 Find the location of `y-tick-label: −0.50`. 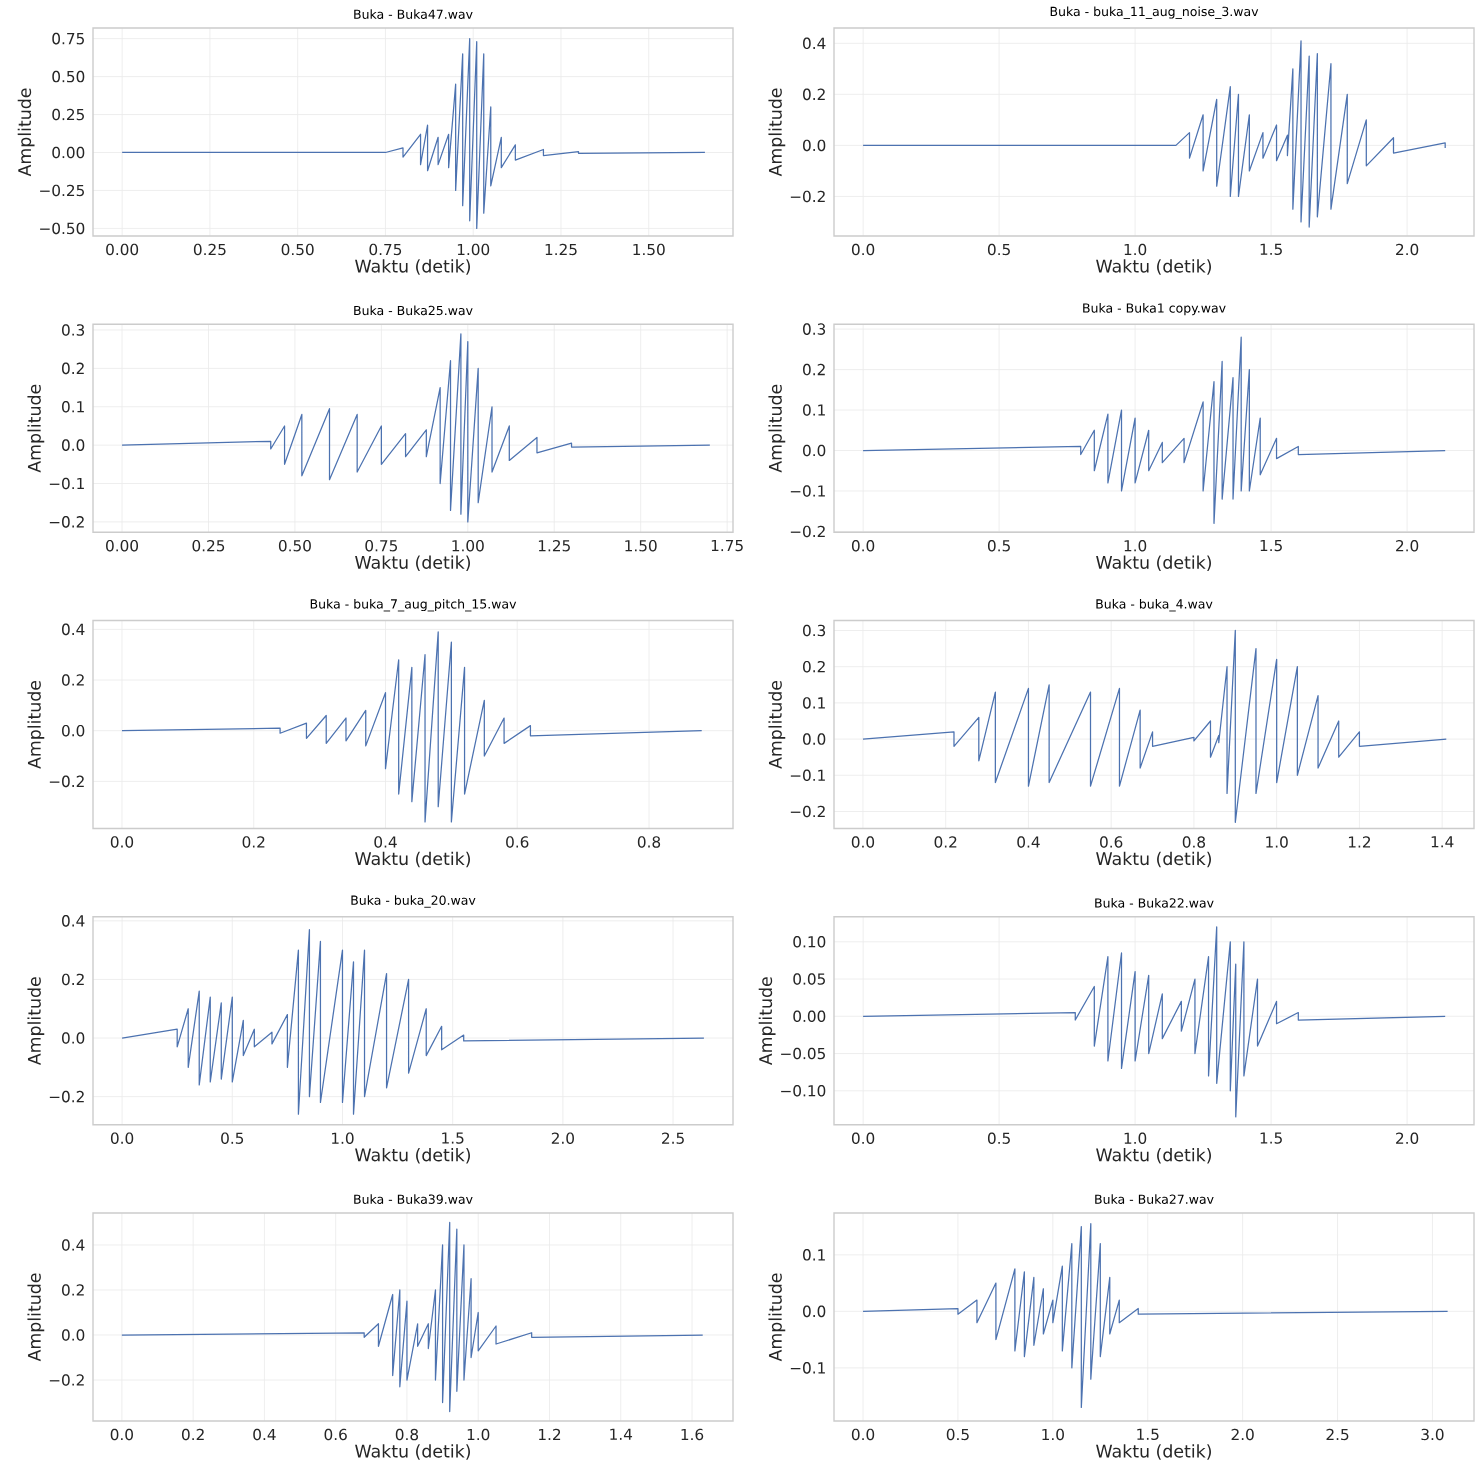

y-tick-label: −0.50 is located at coordinates (62, 228).